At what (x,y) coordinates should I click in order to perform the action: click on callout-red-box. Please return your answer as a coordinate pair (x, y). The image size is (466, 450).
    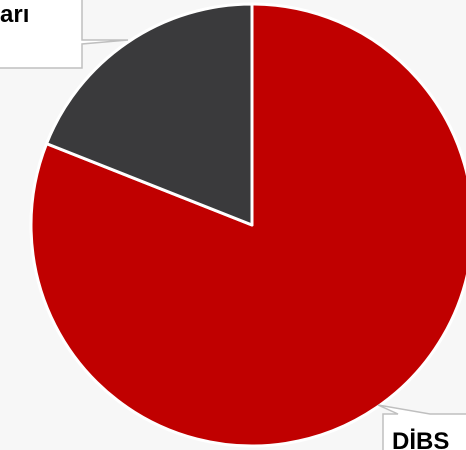
    Looking at the image, I should click on (421, 427).